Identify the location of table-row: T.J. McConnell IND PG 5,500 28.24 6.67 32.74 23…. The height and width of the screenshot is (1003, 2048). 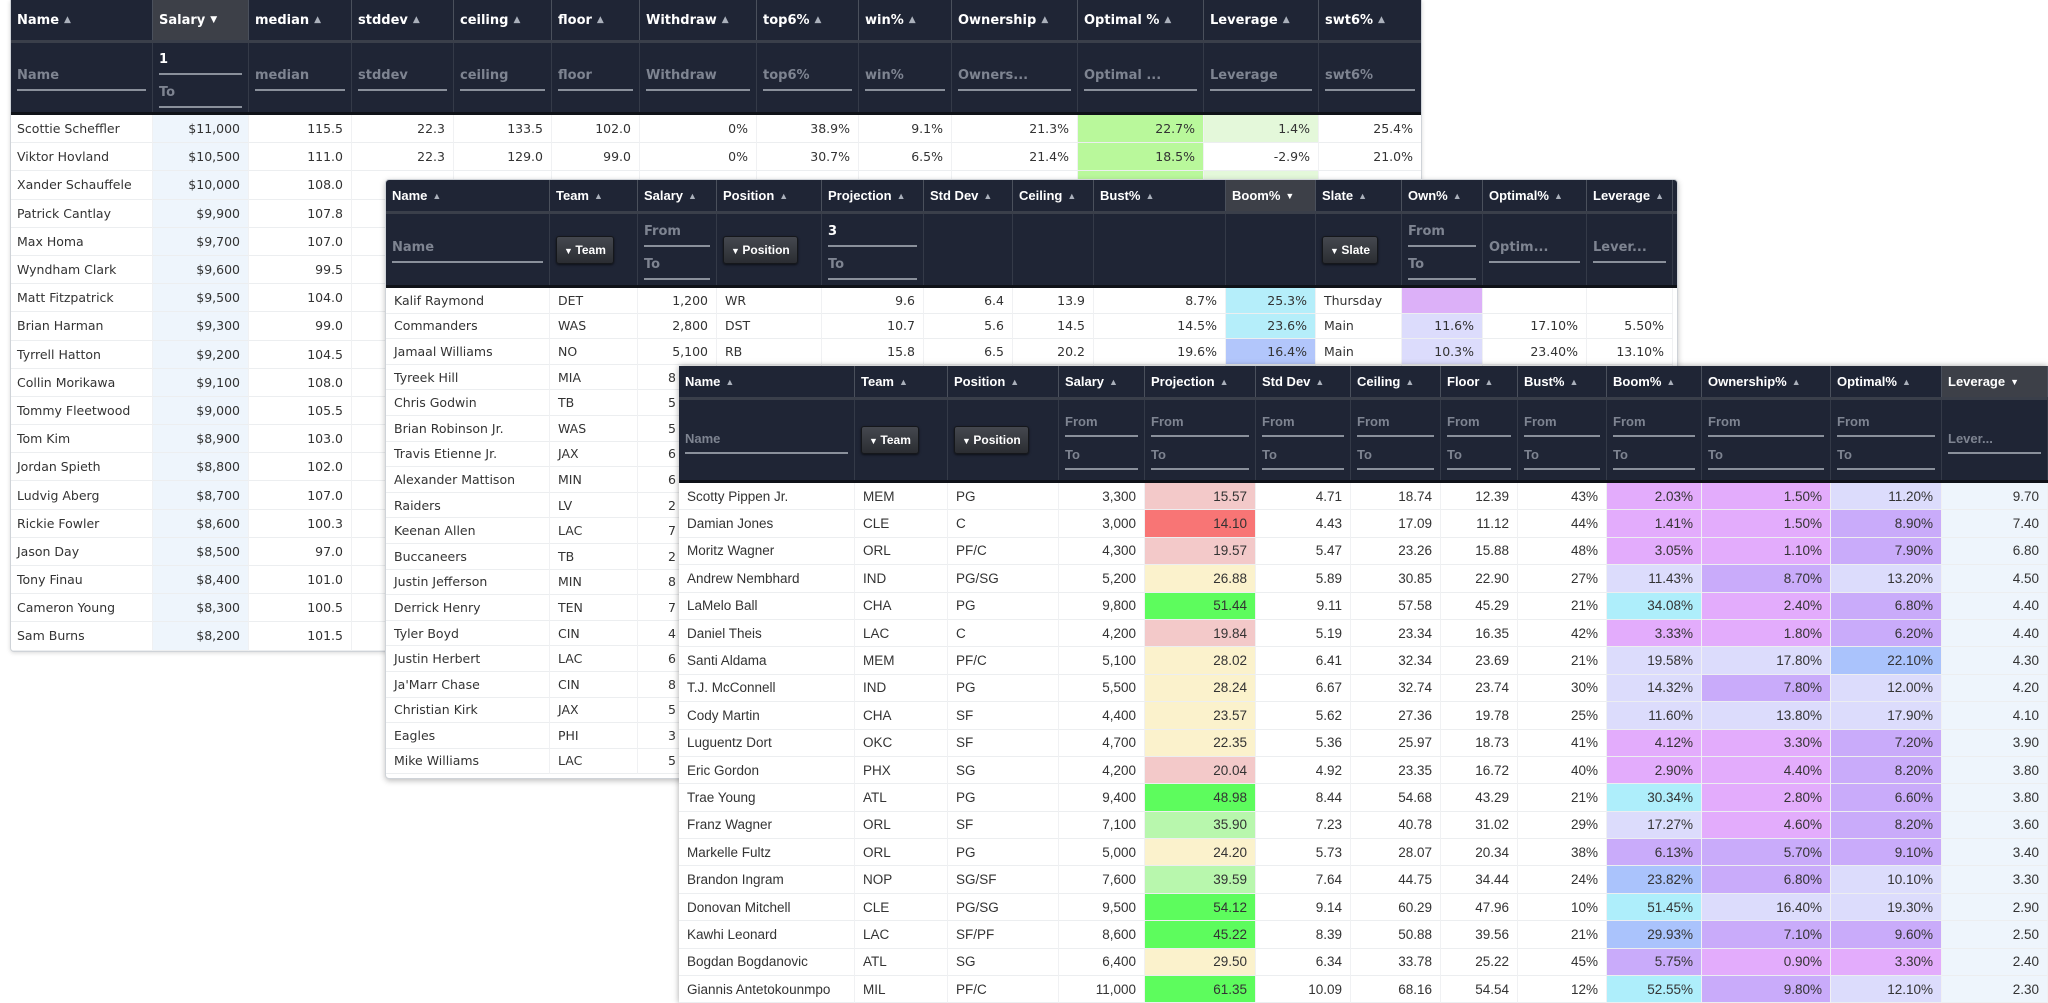
(1363, 688).